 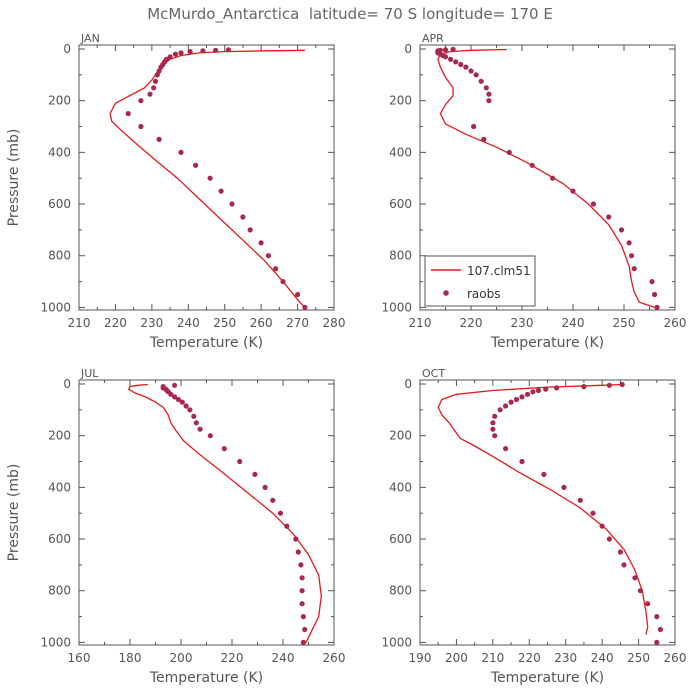 What do you see at coordinates (79, 658) in the screenshot?
I see `x-tick-label: 160` at bounding box center [79, 658].